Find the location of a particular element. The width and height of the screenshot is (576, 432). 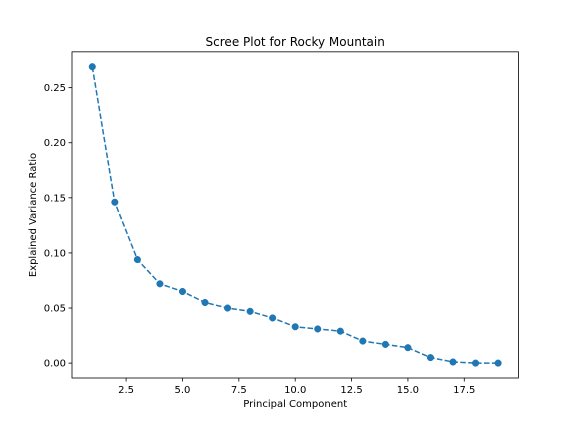

x-tick-label: 7.5 is located at coordinates (239, 390).